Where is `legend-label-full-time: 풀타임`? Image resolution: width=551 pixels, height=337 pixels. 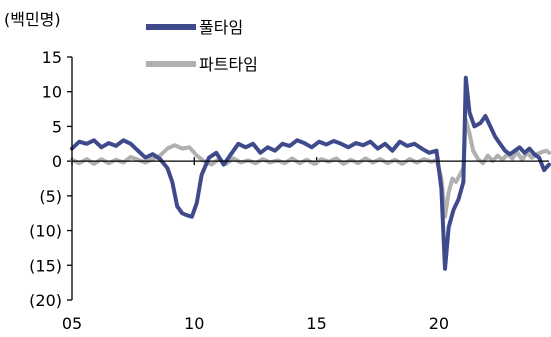
legend-label-full-time: 풀타임 is located at coordinates (221, 27).